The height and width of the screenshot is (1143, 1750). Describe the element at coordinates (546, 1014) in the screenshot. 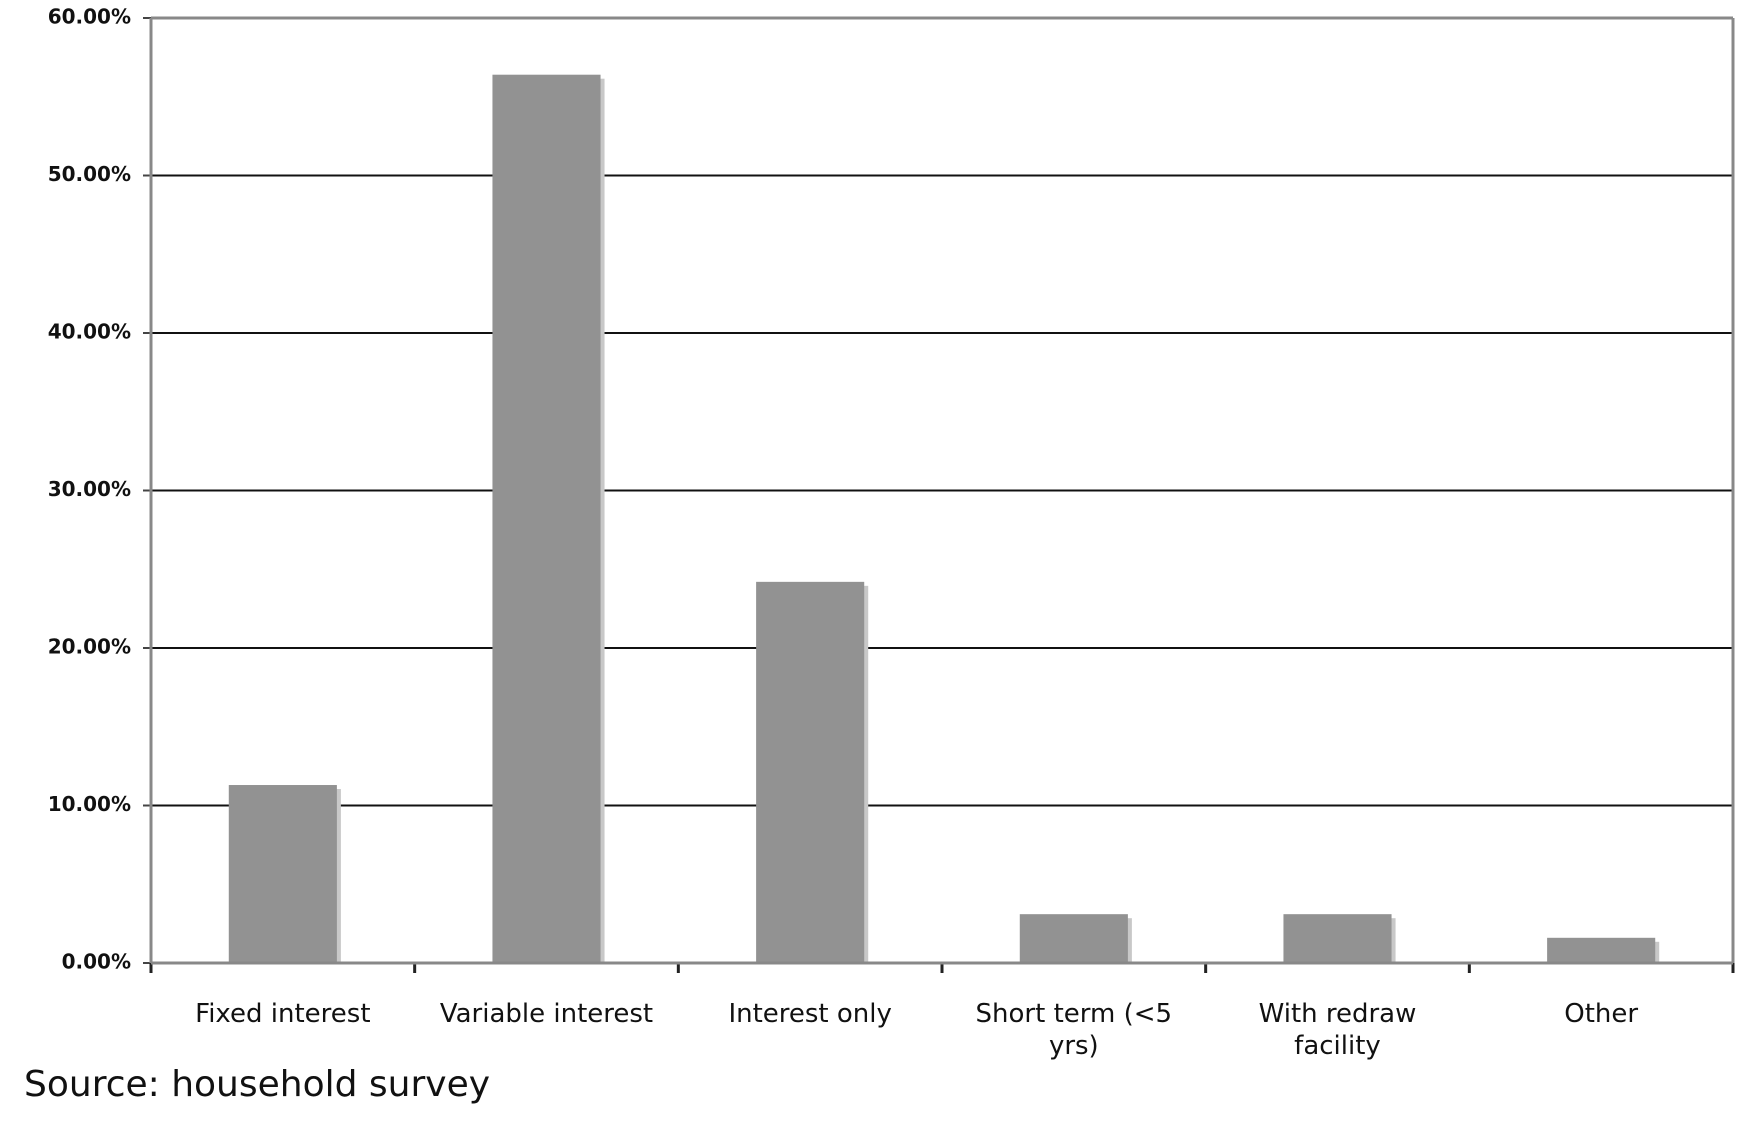

I see `x-tick-label: Variable interest` at that location.